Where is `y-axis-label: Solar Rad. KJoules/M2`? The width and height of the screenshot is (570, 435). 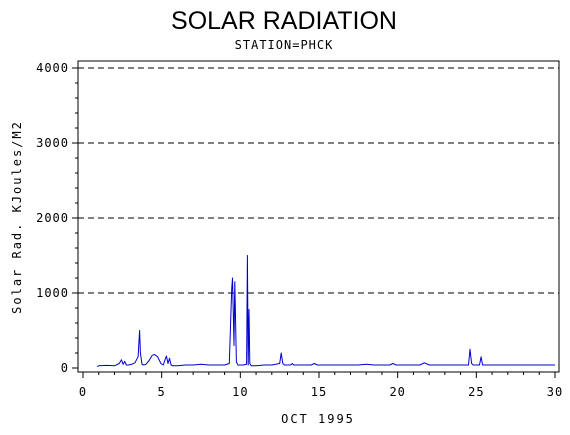
y-axis-label: Solar Rad. KJoules/M2 is located at coordinates (17, 217).